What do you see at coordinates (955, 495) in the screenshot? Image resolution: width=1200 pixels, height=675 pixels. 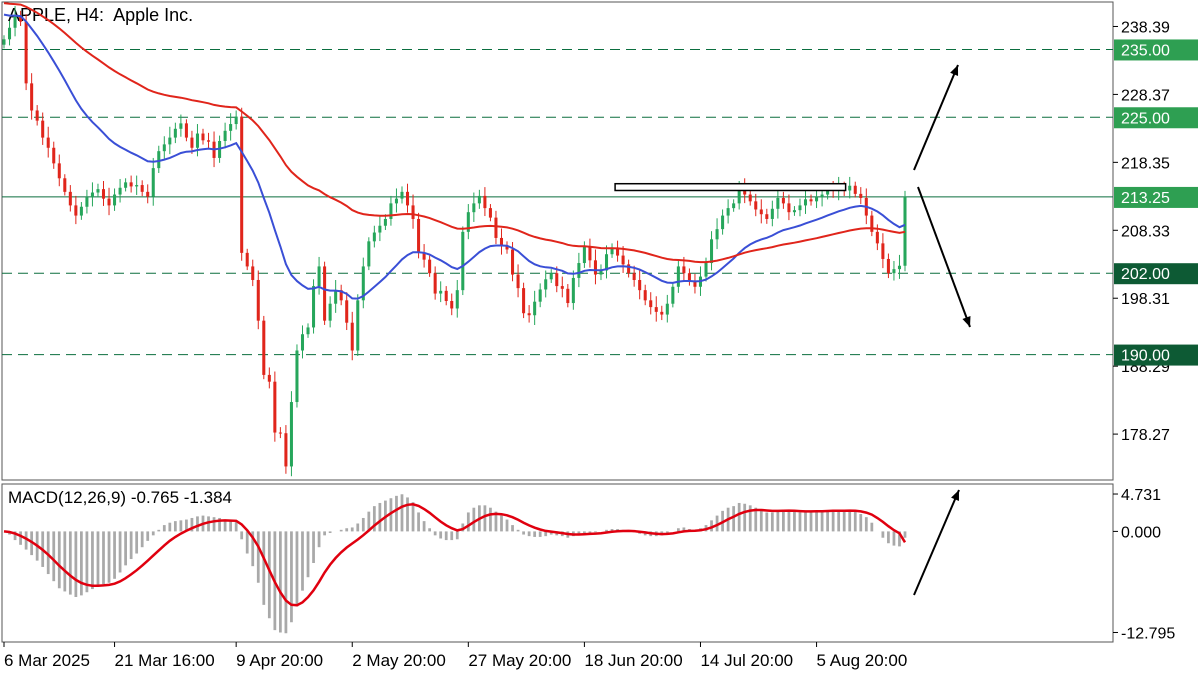 I see `arrow-macd-up-head` at bounding box center [955, 495].